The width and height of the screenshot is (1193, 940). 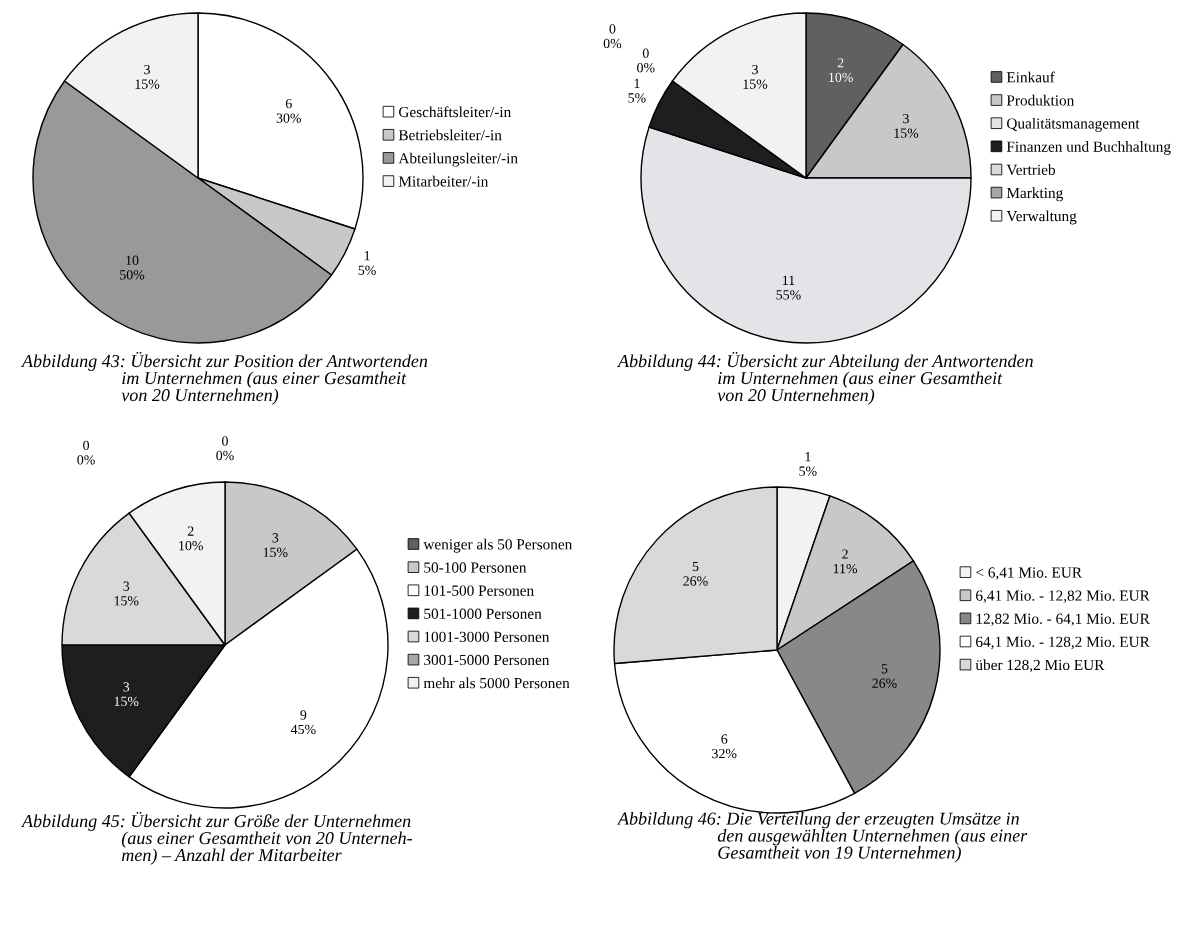 I want to click on legend-label: Verwaltung, so click(x=1041, y=217).